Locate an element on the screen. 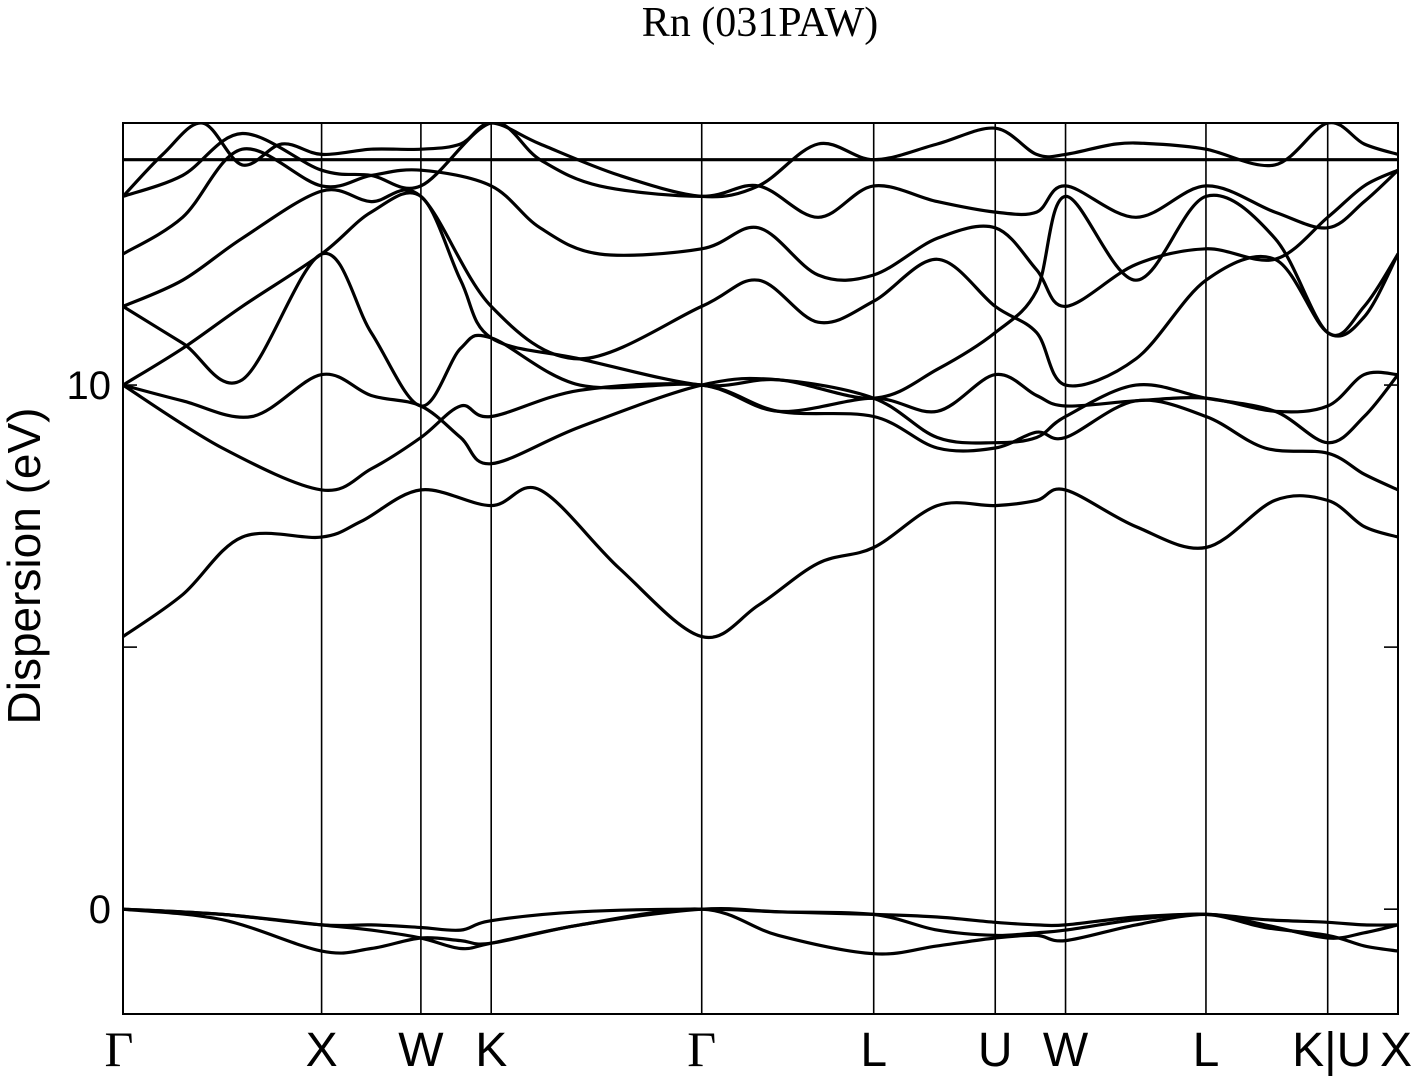 This screenshot has height=1080, width=1416. x-tick-label: K is located at coordinates (491, 1050).